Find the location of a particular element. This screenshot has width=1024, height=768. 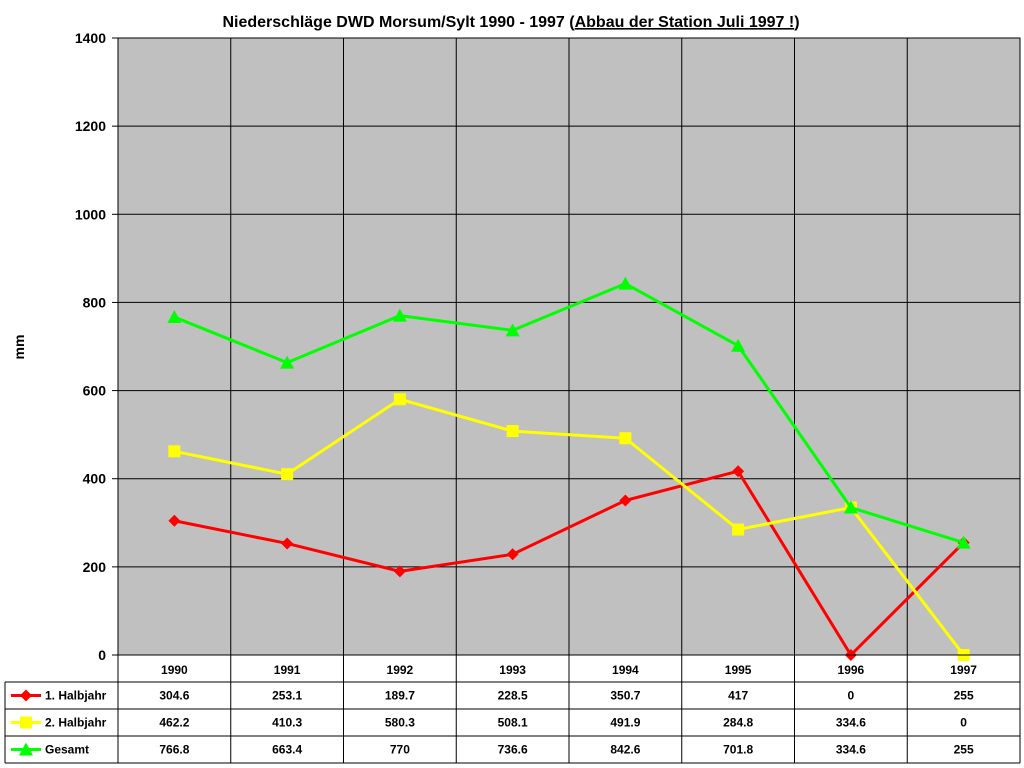

table-cell: 304.6 is located at coordinates (174, 696).